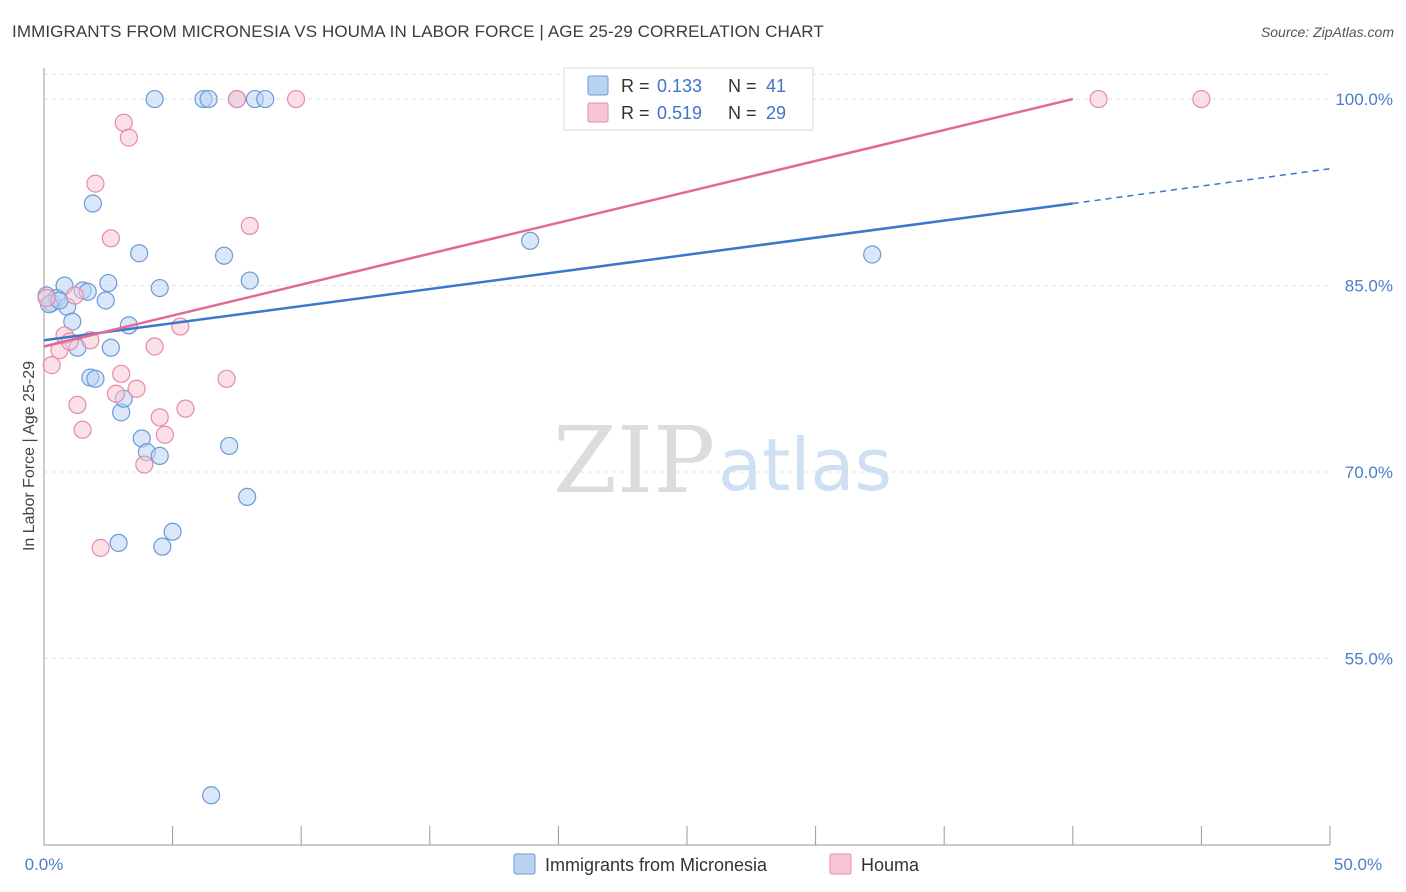 This screenshot has width=1406, height=892. I want to click on bottom-legend-swatch-houma, so click(840, 864).